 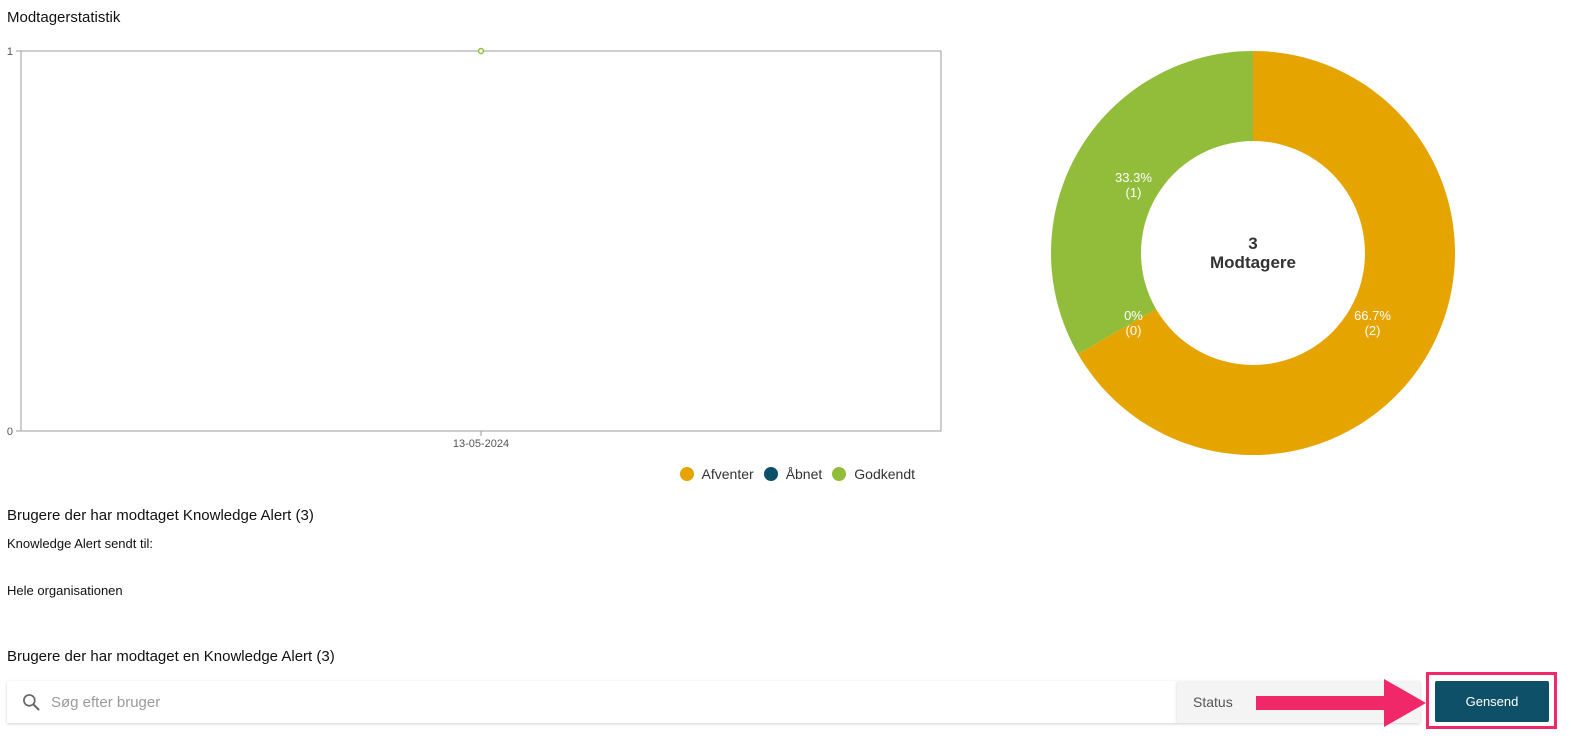 I want to click on donut-labels: 66.7%(2) 0%(0) 33.3%(1), so click(x=1253, y=254).